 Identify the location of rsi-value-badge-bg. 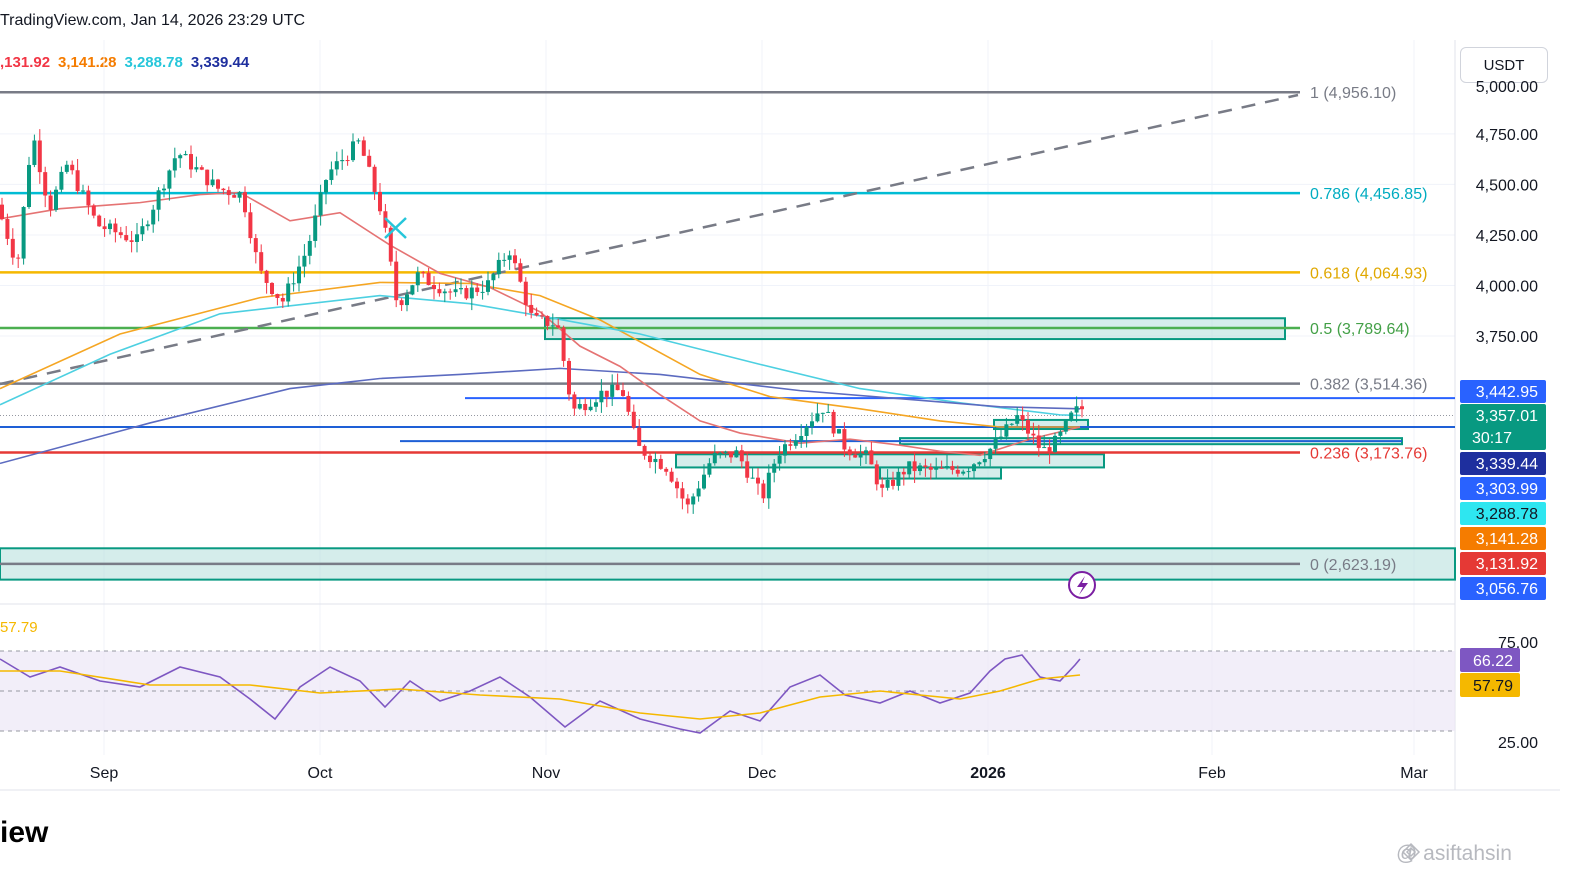
(1490, 660).